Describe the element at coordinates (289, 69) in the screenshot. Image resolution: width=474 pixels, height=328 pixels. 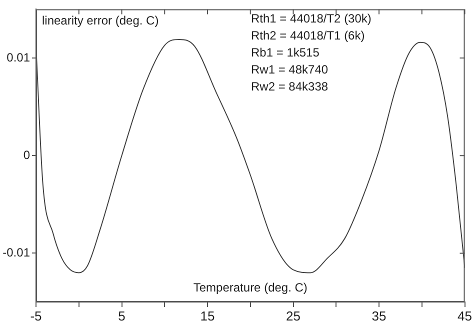
I see `annotation: Rw1 = 48k740` at that location.